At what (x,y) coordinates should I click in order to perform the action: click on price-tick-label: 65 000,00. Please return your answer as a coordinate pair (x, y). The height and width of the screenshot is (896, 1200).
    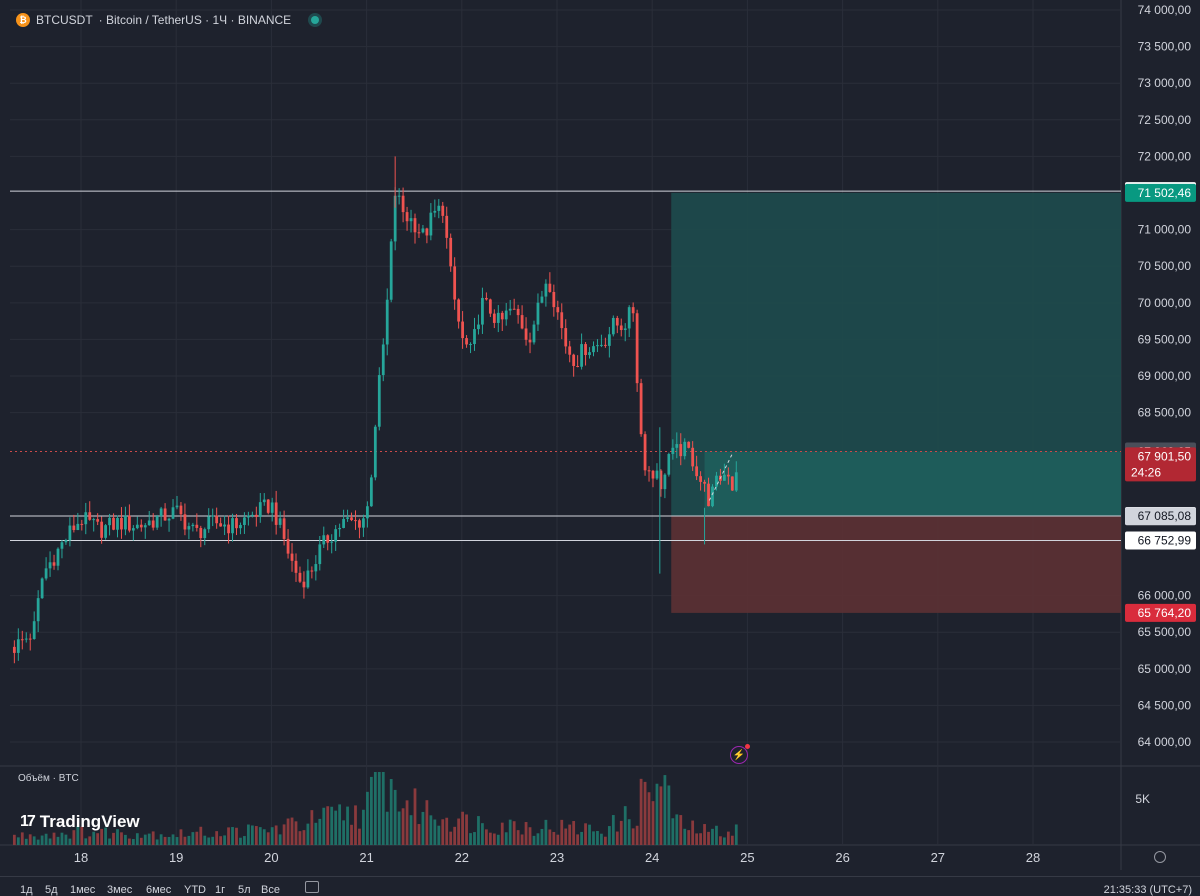
    Looking at the image, I should click on (1165, 669).